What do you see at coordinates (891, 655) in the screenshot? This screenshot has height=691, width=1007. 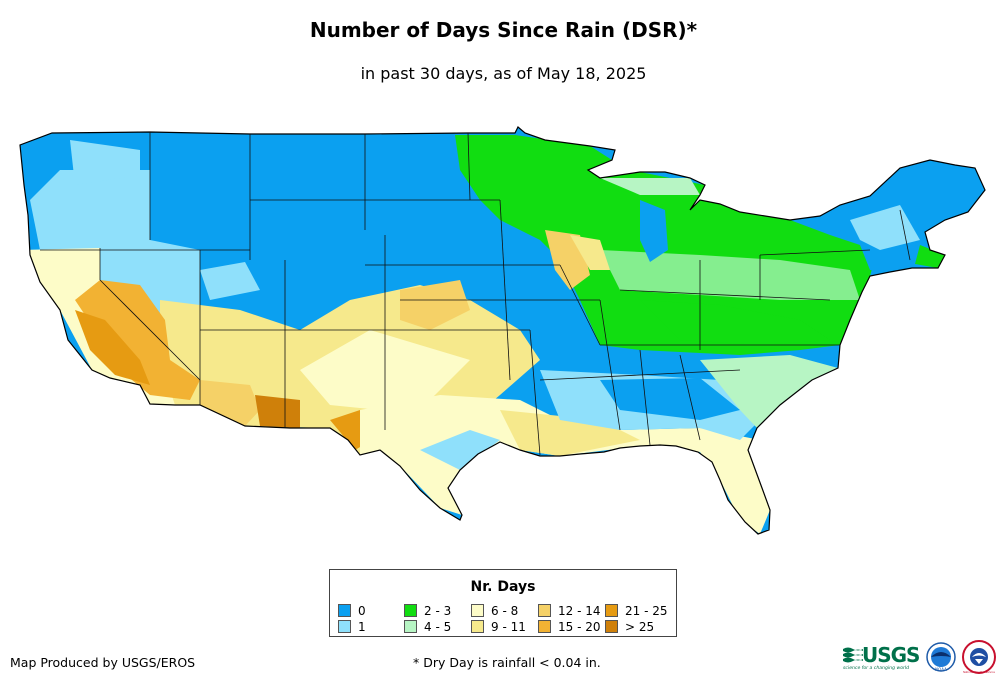 I see `usgs-logo-text: USGS` at bounding box center [891, 655].